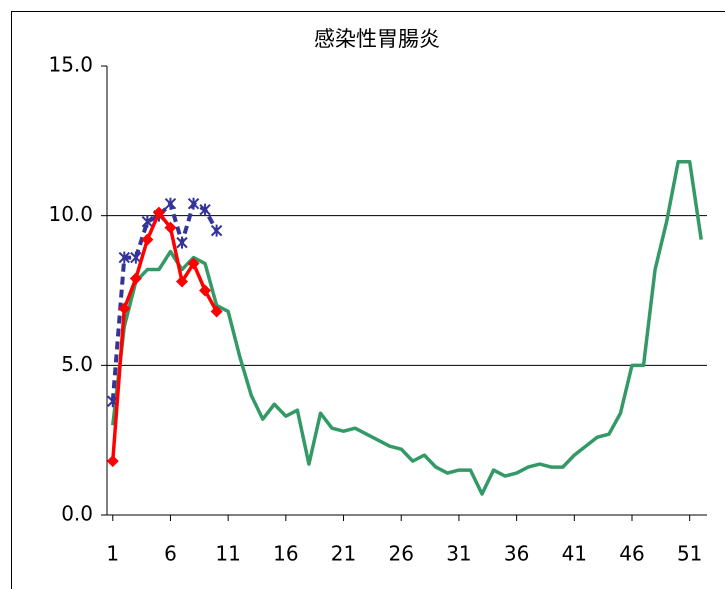 This screenshot has height=589, width=725. Describe the element at coordinates (516, 554) in the screenshot. I see `x-tick-label: 36` at that location.